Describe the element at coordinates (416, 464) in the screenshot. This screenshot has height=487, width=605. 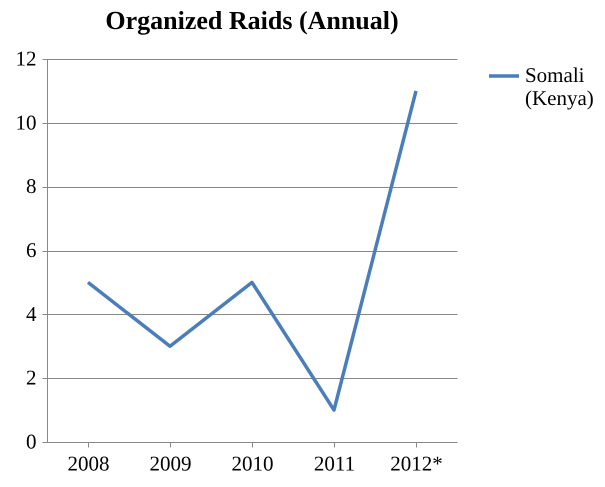
I see `x-tick-label: 2012*` at that location.